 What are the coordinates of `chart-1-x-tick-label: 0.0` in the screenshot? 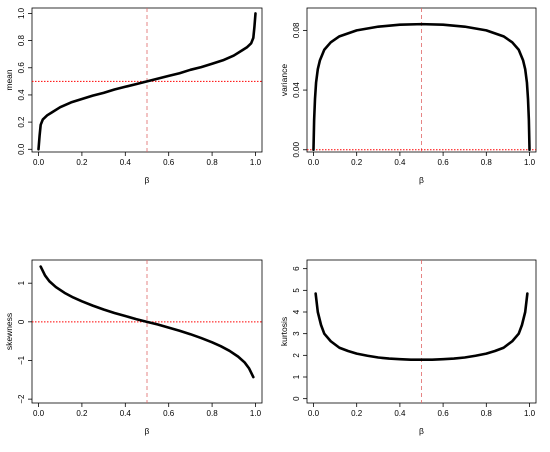 It's located at (39, 162).